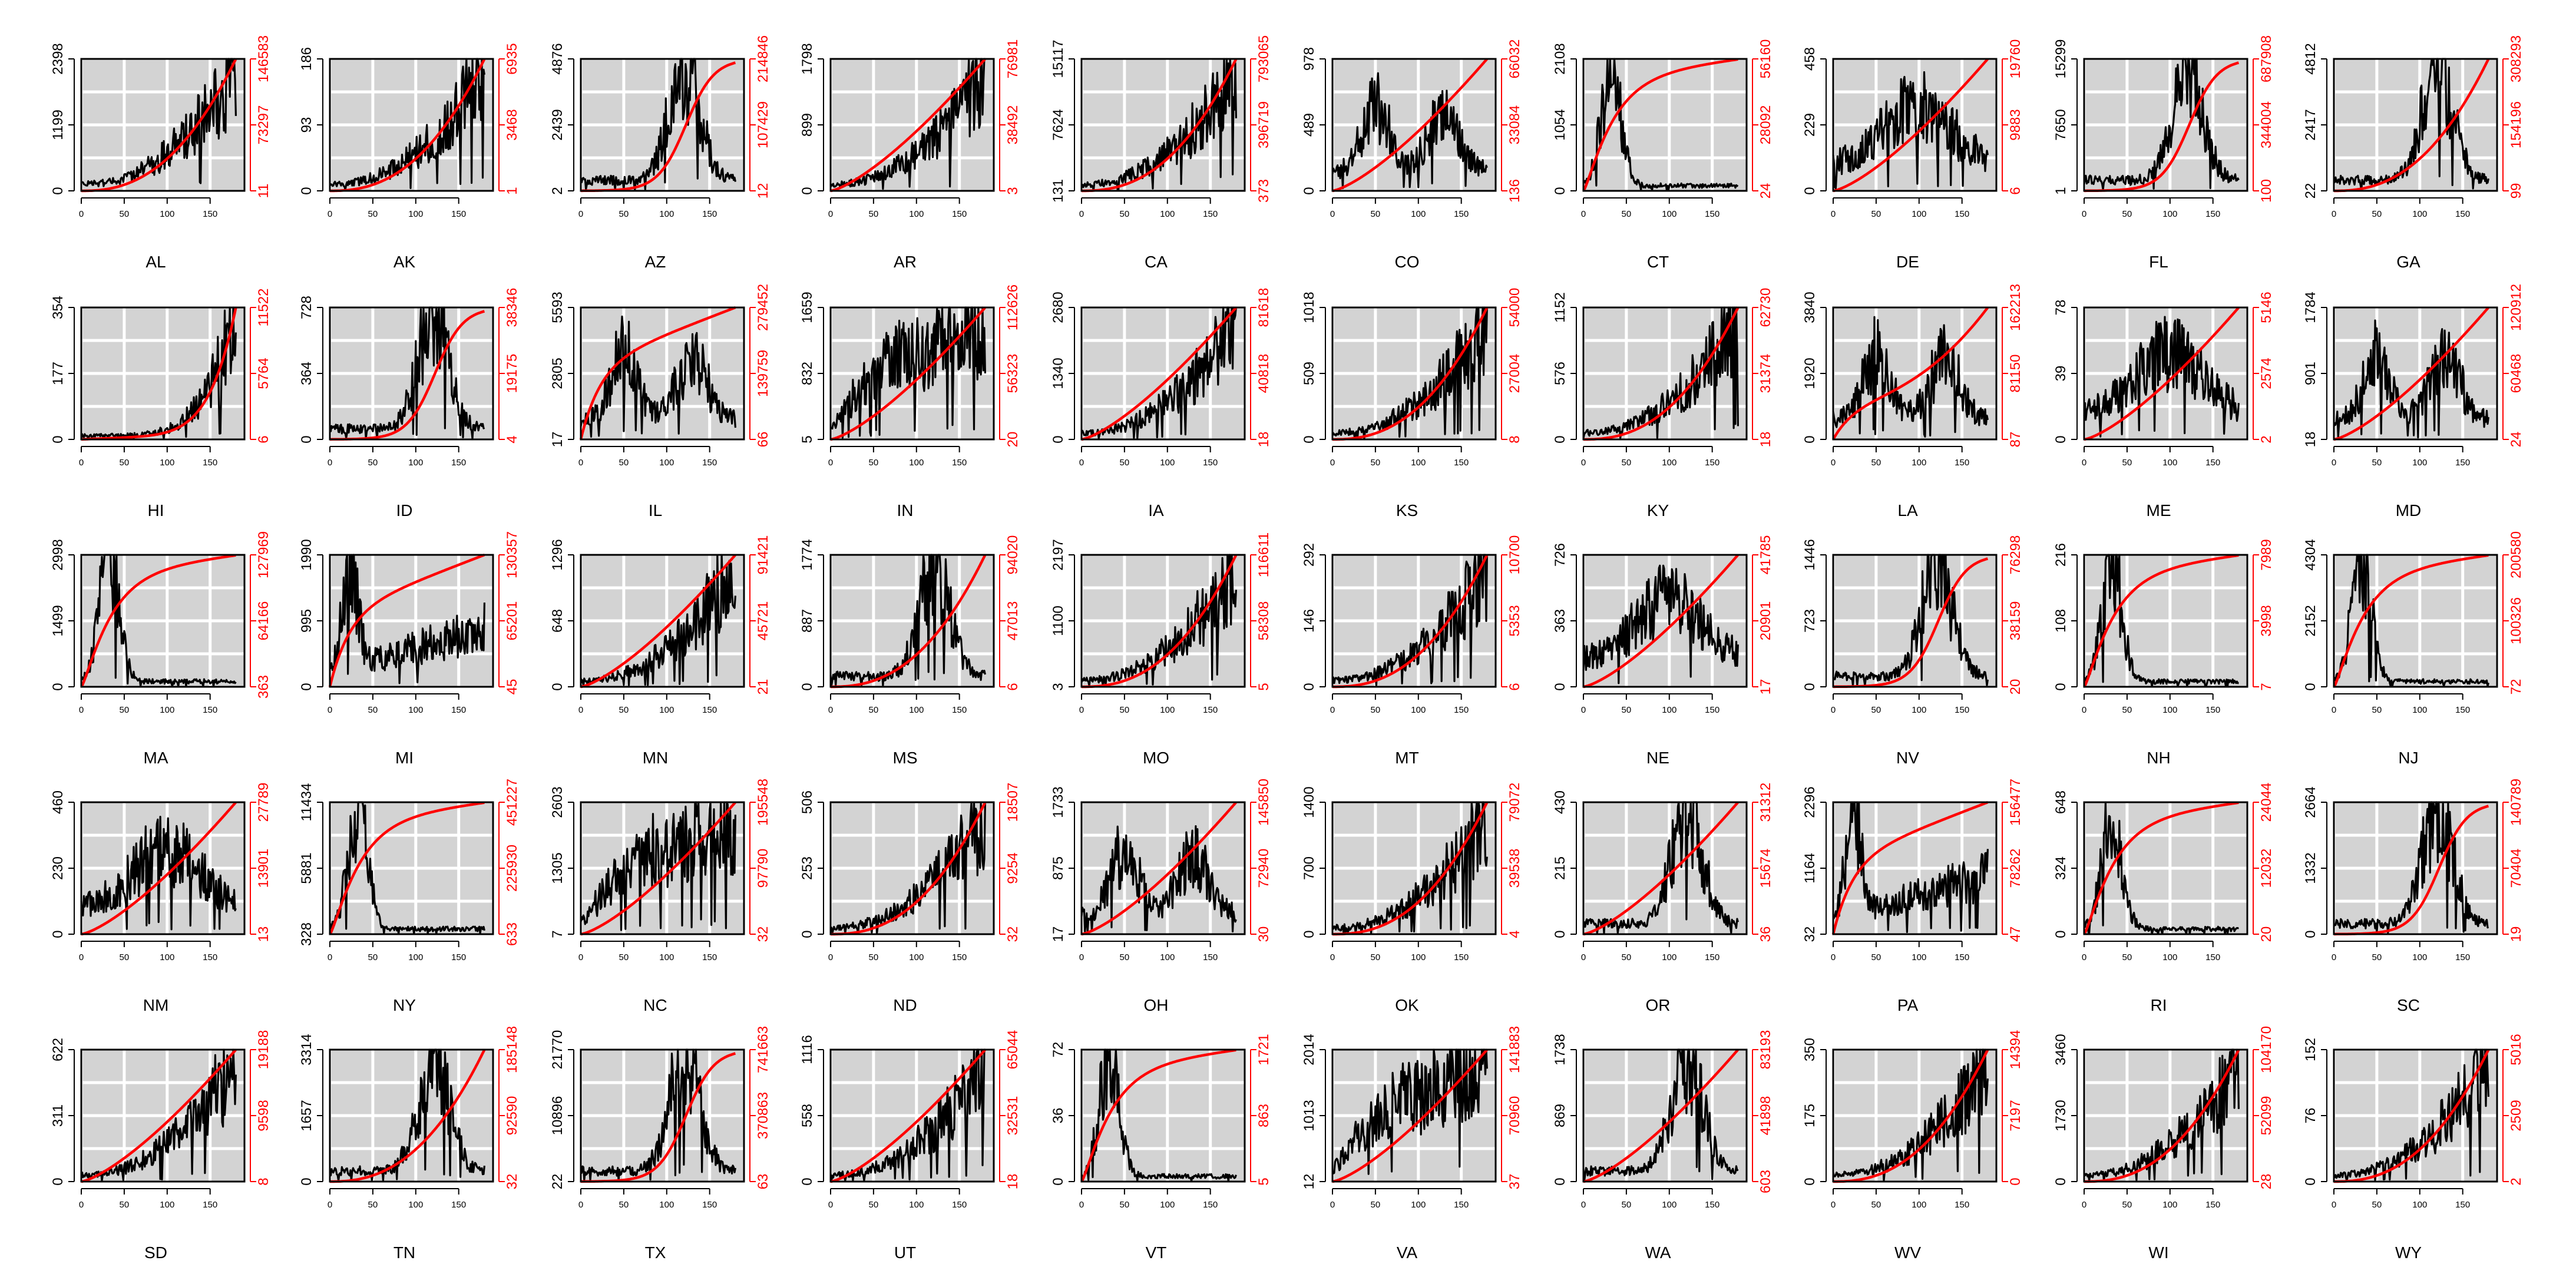 The height and width of the screenshot is (1287, 2576). I want to click on state-label: NC, so click(655, 1005).